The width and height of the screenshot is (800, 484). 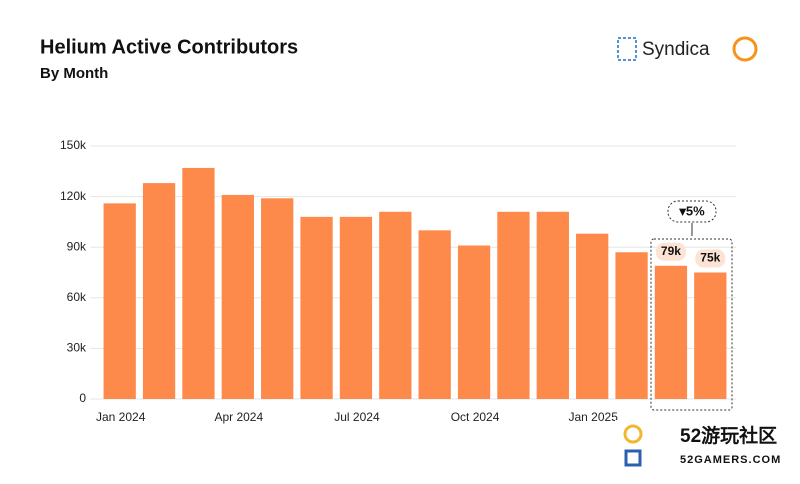 I want to click on y-tick-label: 120k, so click(x=73, y=196).